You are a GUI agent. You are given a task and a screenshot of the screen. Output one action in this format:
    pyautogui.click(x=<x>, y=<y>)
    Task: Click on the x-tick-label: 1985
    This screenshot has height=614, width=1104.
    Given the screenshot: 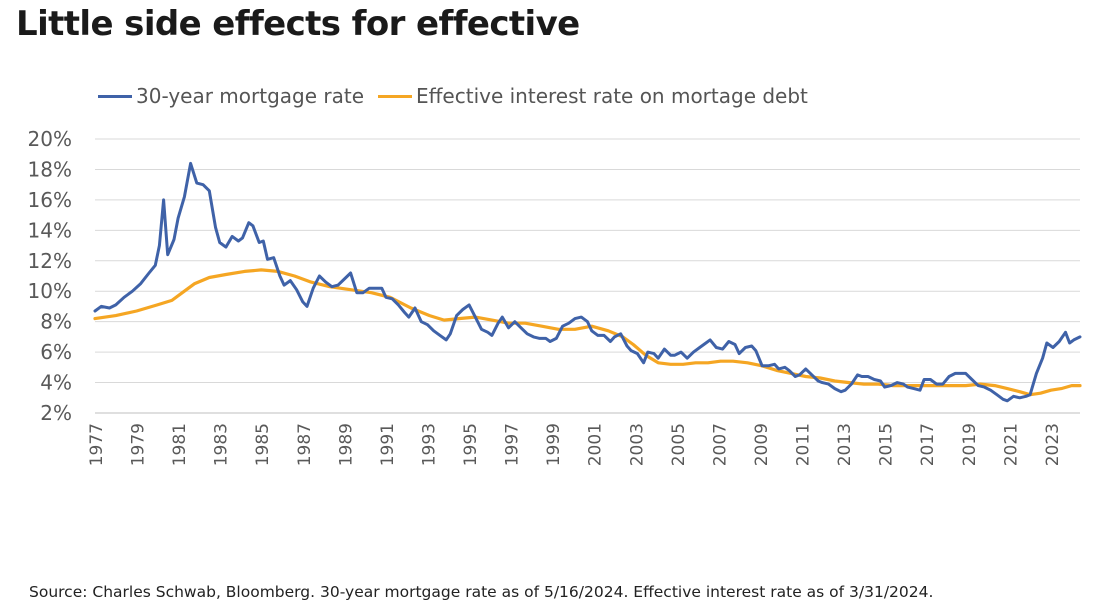 What is the action you would take?
    pyautogui.click(x=263, y=444)
    